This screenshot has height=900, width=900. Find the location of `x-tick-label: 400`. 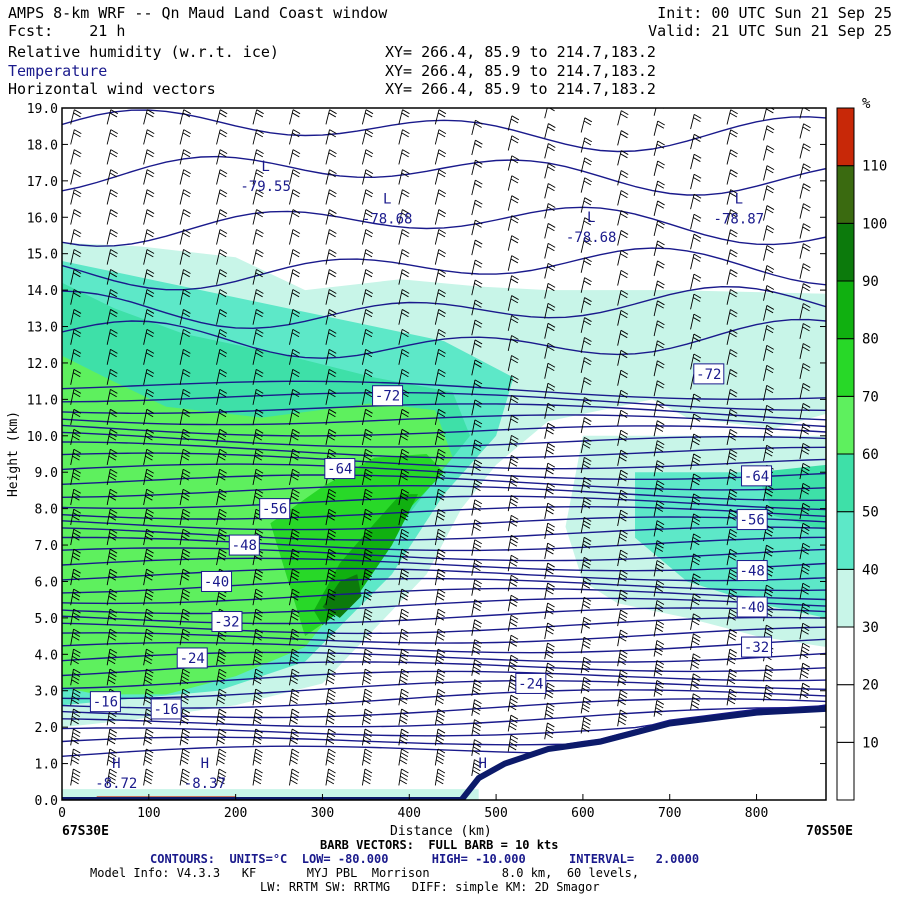

x-tick-label: 400 is located at coordinates (409, 813).